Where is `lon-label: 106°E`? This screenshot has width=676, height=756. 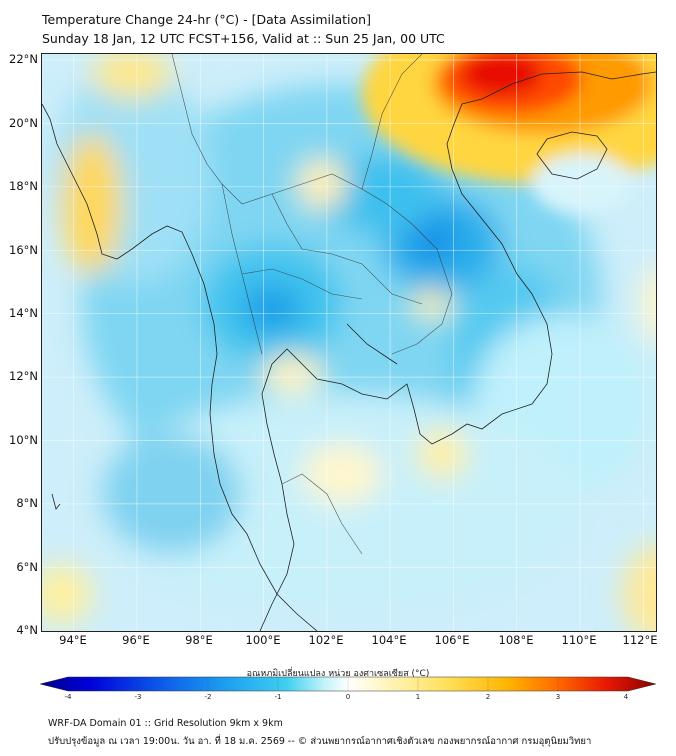 lon-label: 106°E is located at coordinates (452, 640).